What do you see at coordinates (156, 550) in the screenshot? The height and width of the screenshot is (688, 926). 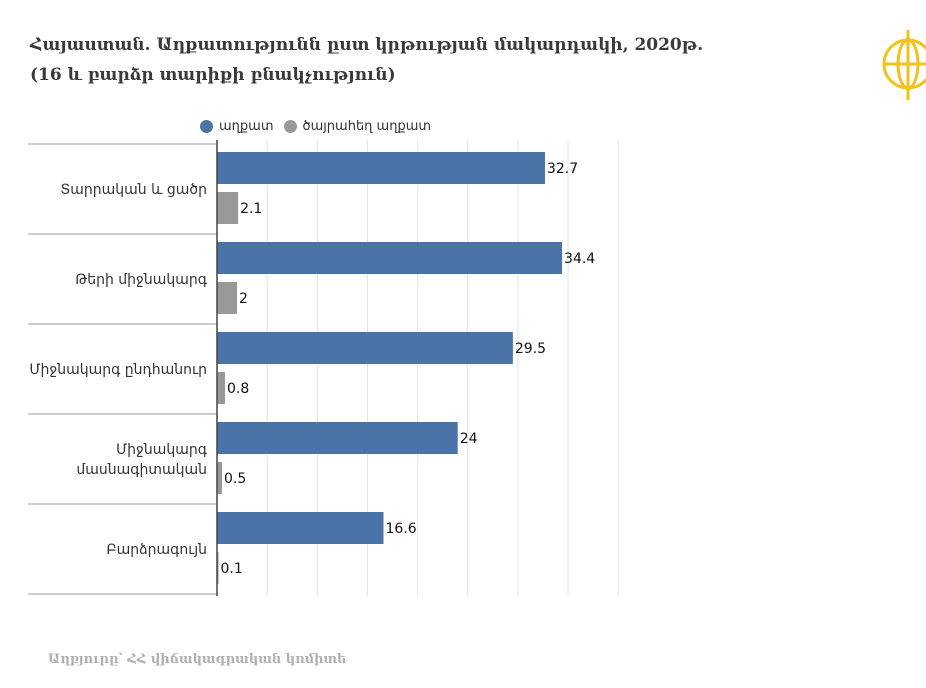 I see `category-label: Բարձրագույն` at bounding box center [156, 550].